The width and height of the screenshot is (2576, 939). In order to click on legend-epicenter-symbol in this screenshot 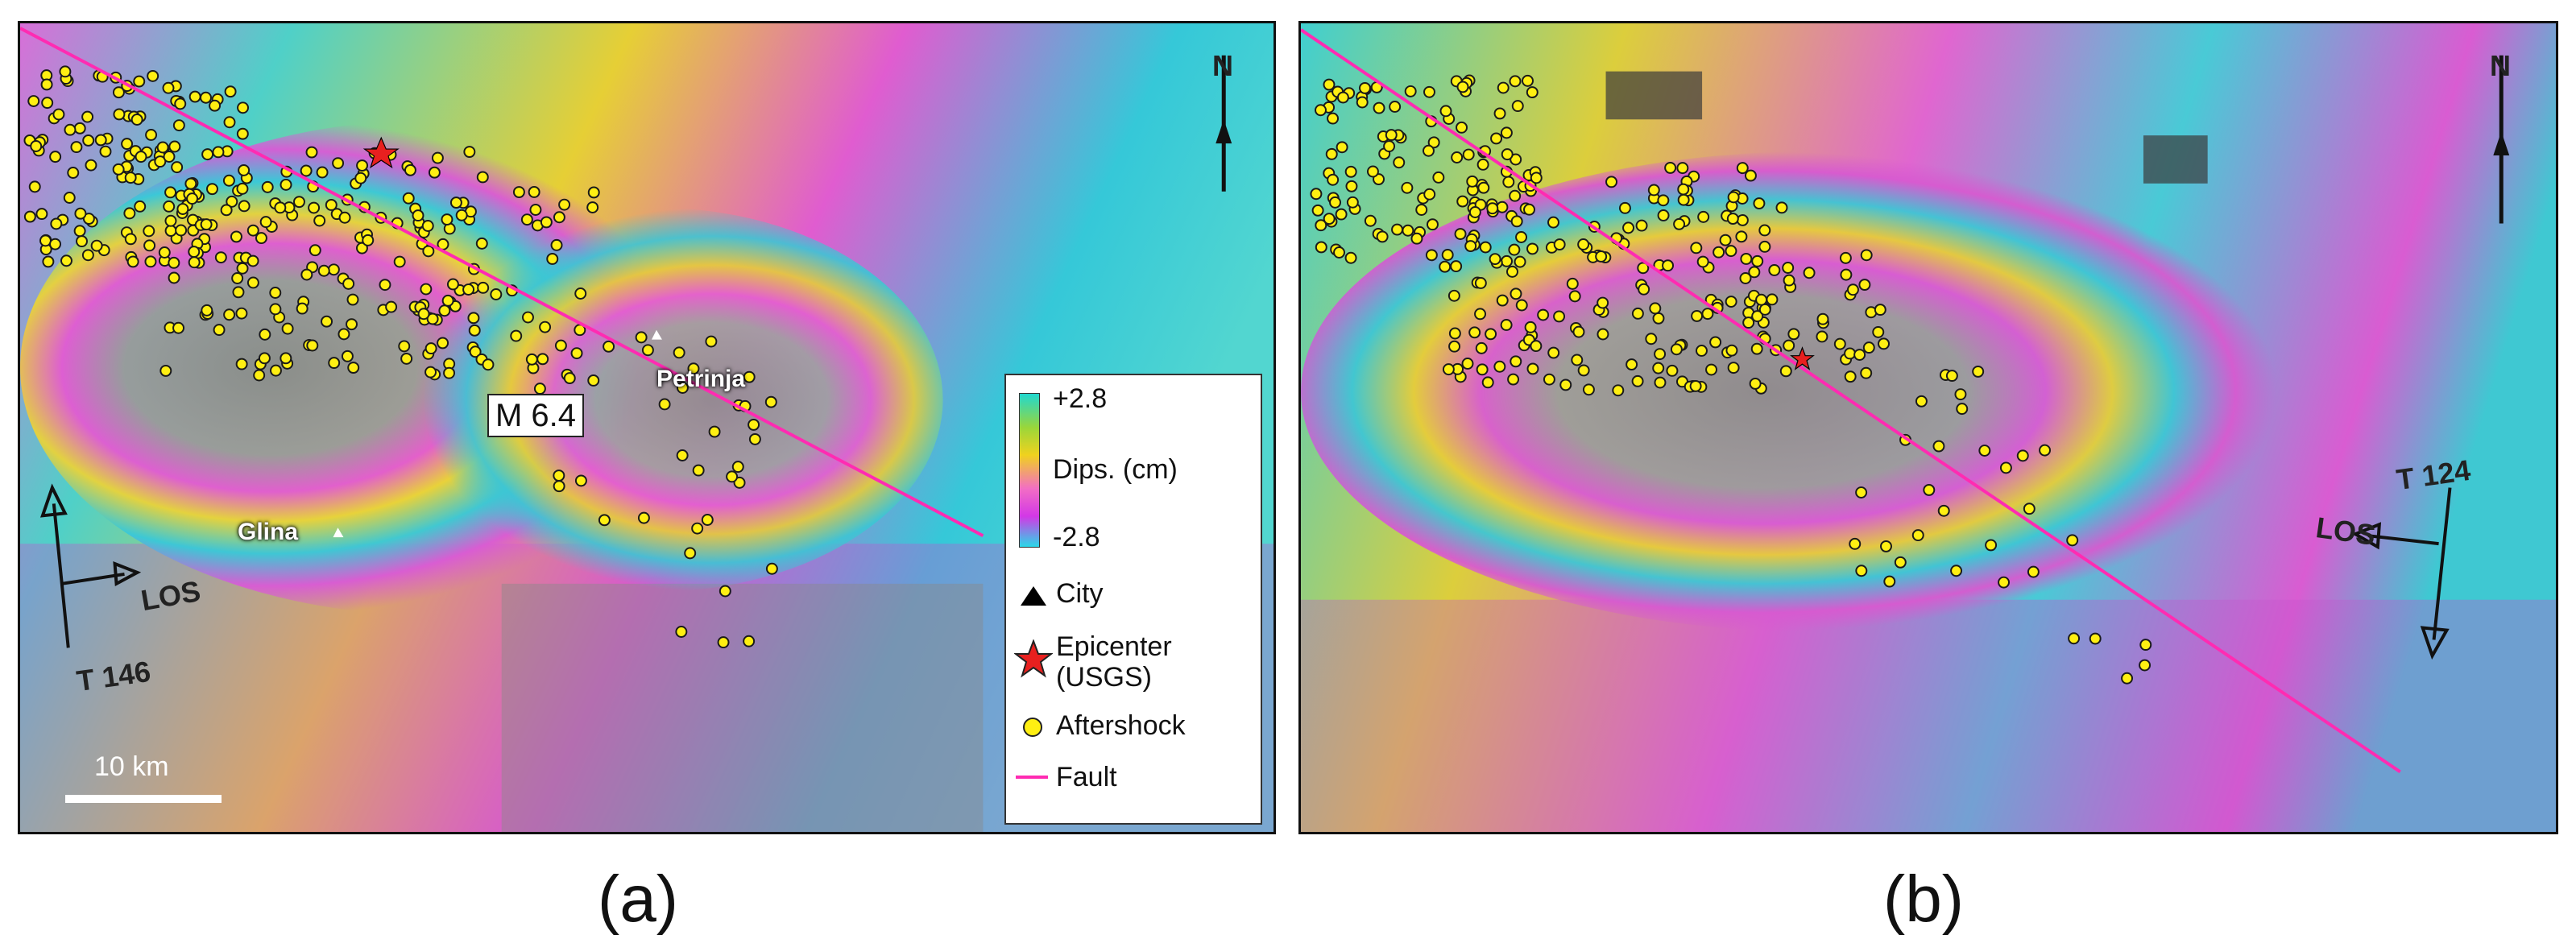, I will do `click(1033, 658)`.